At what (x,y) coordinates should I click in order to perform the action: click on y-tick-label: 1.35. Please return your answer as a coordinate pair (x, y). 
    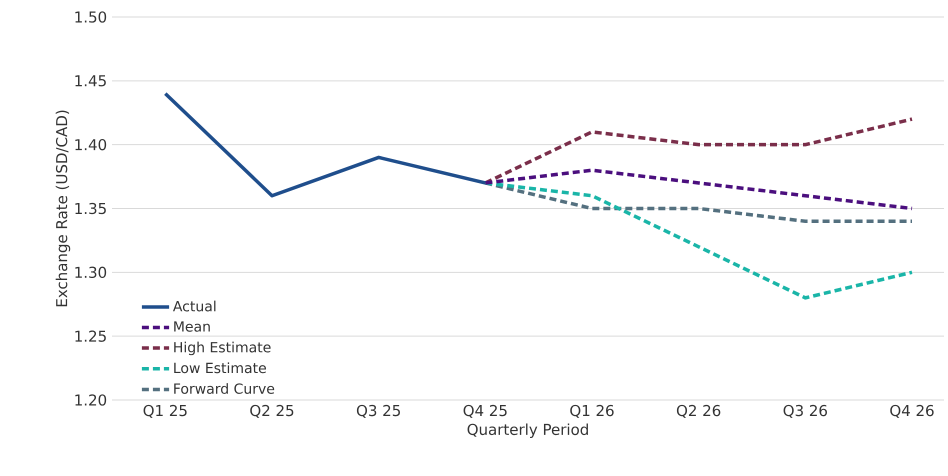
    Looking at the image, I should click on (90, 208).